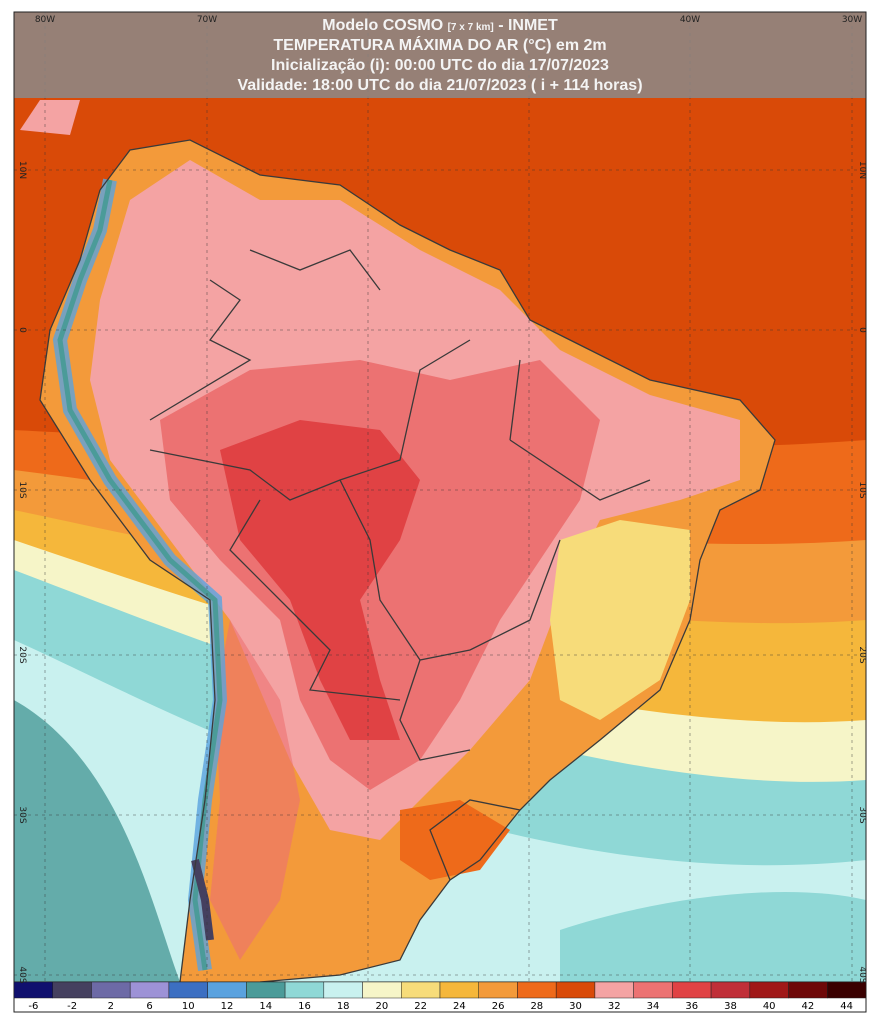  Describe the element at coordinates (690, 20) in the screenshot. I see `lon-label: 40W` at that location.